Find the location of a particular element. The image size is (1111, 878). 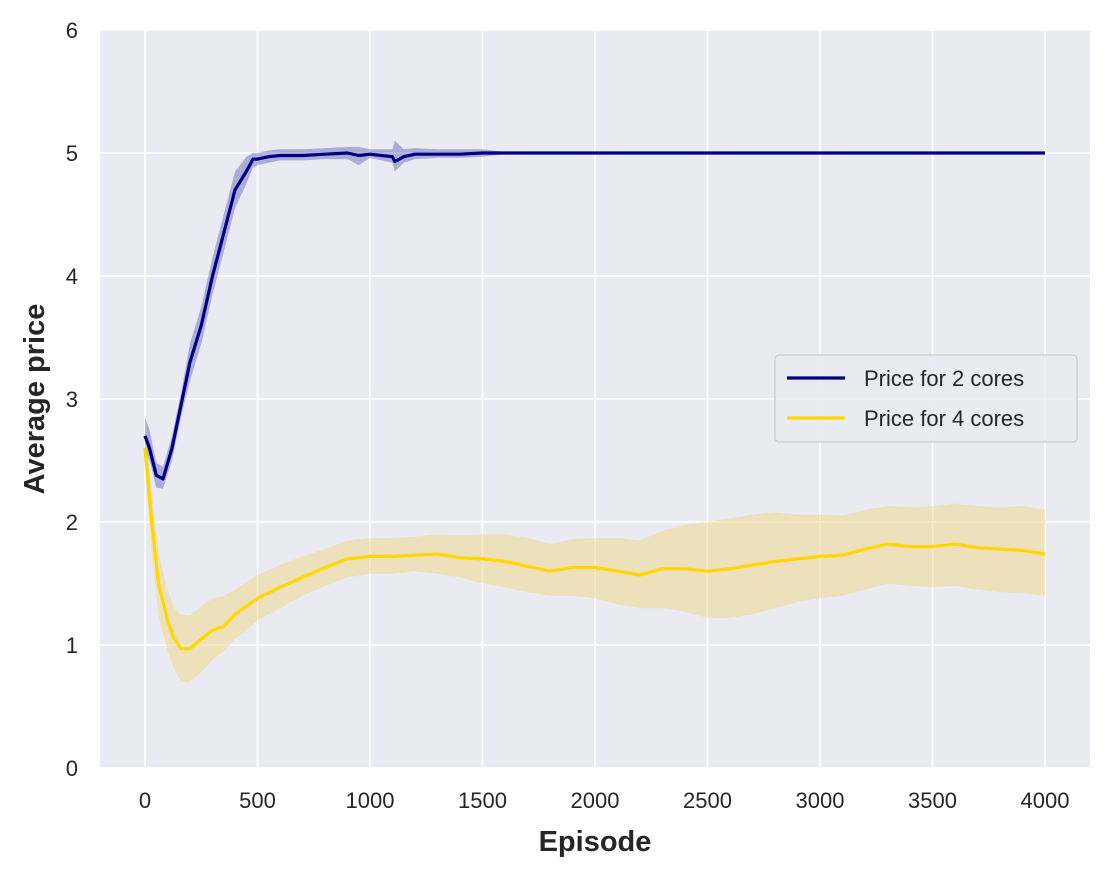

x-tick-label: 0 is located at coordinates (145, 800).